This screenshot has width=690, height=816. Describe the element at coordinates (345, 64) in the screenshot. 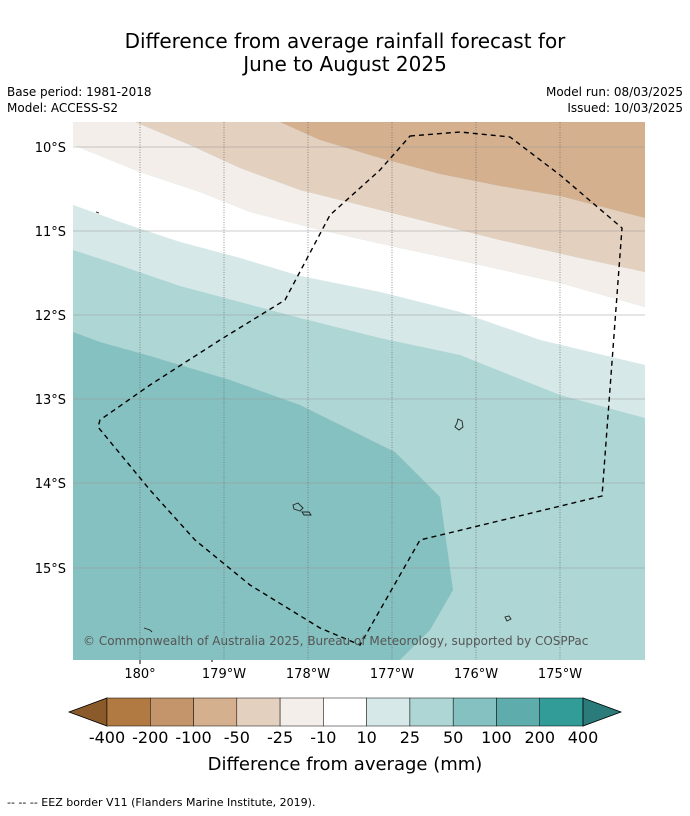

I see `title-line-2: June to August 2025` at that location.